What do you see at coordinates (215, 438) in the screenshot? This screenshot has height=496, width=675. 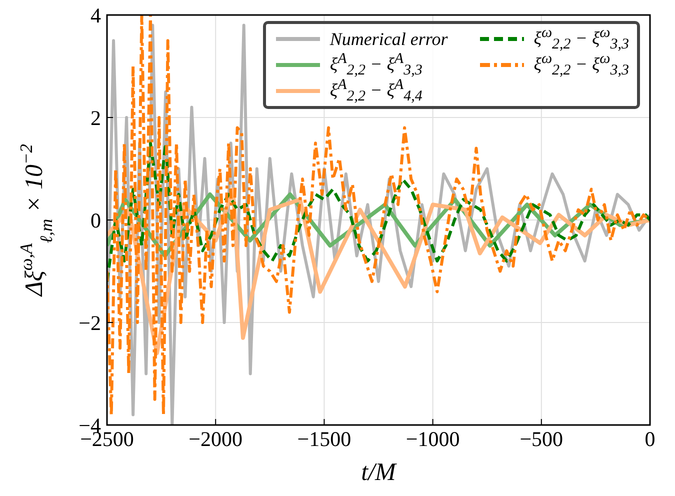 I see `x-tick-label: −2000` at bounding box center [215, 438].